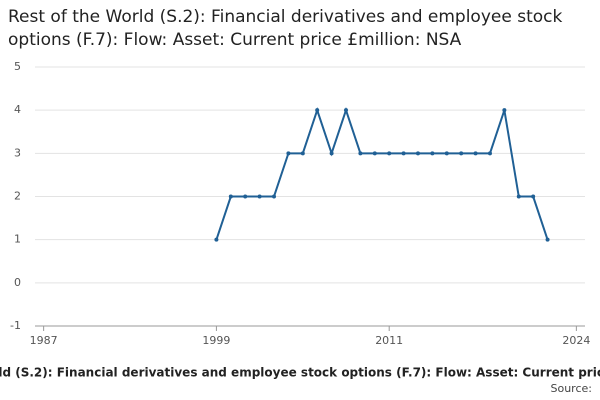 The height and width of the screenshot is (400, 600). Describe the element at coordinates (572, 388) in the screenshot. I see `source: Source:` at that location.